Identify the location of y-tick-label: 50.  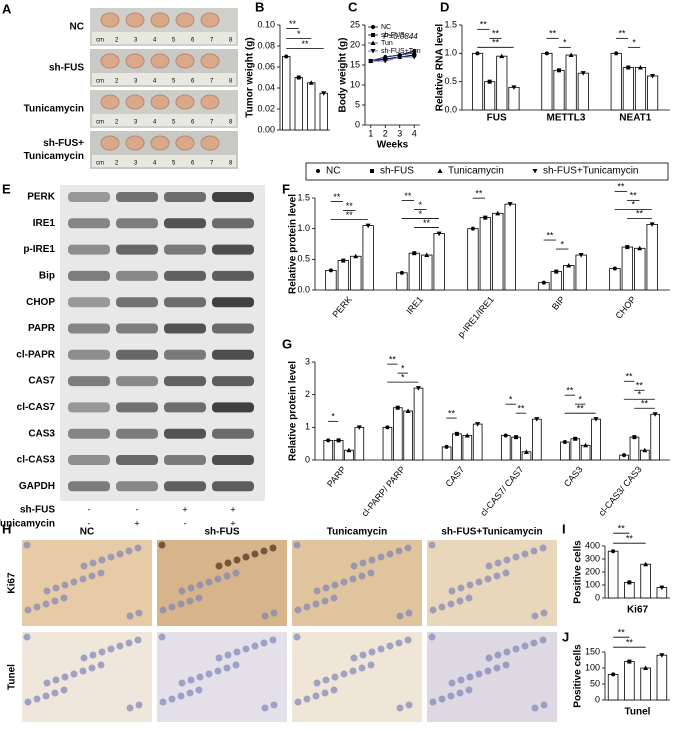
(595, 683).